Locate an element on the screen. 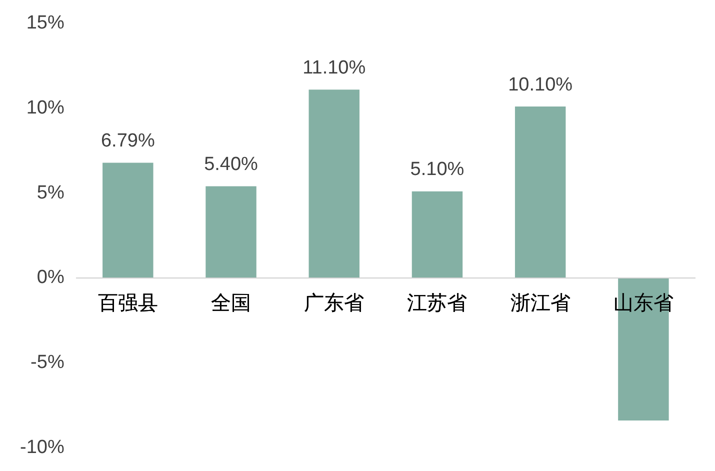  x-tick-label: 浙江省 is located at coordinates (540, 303).